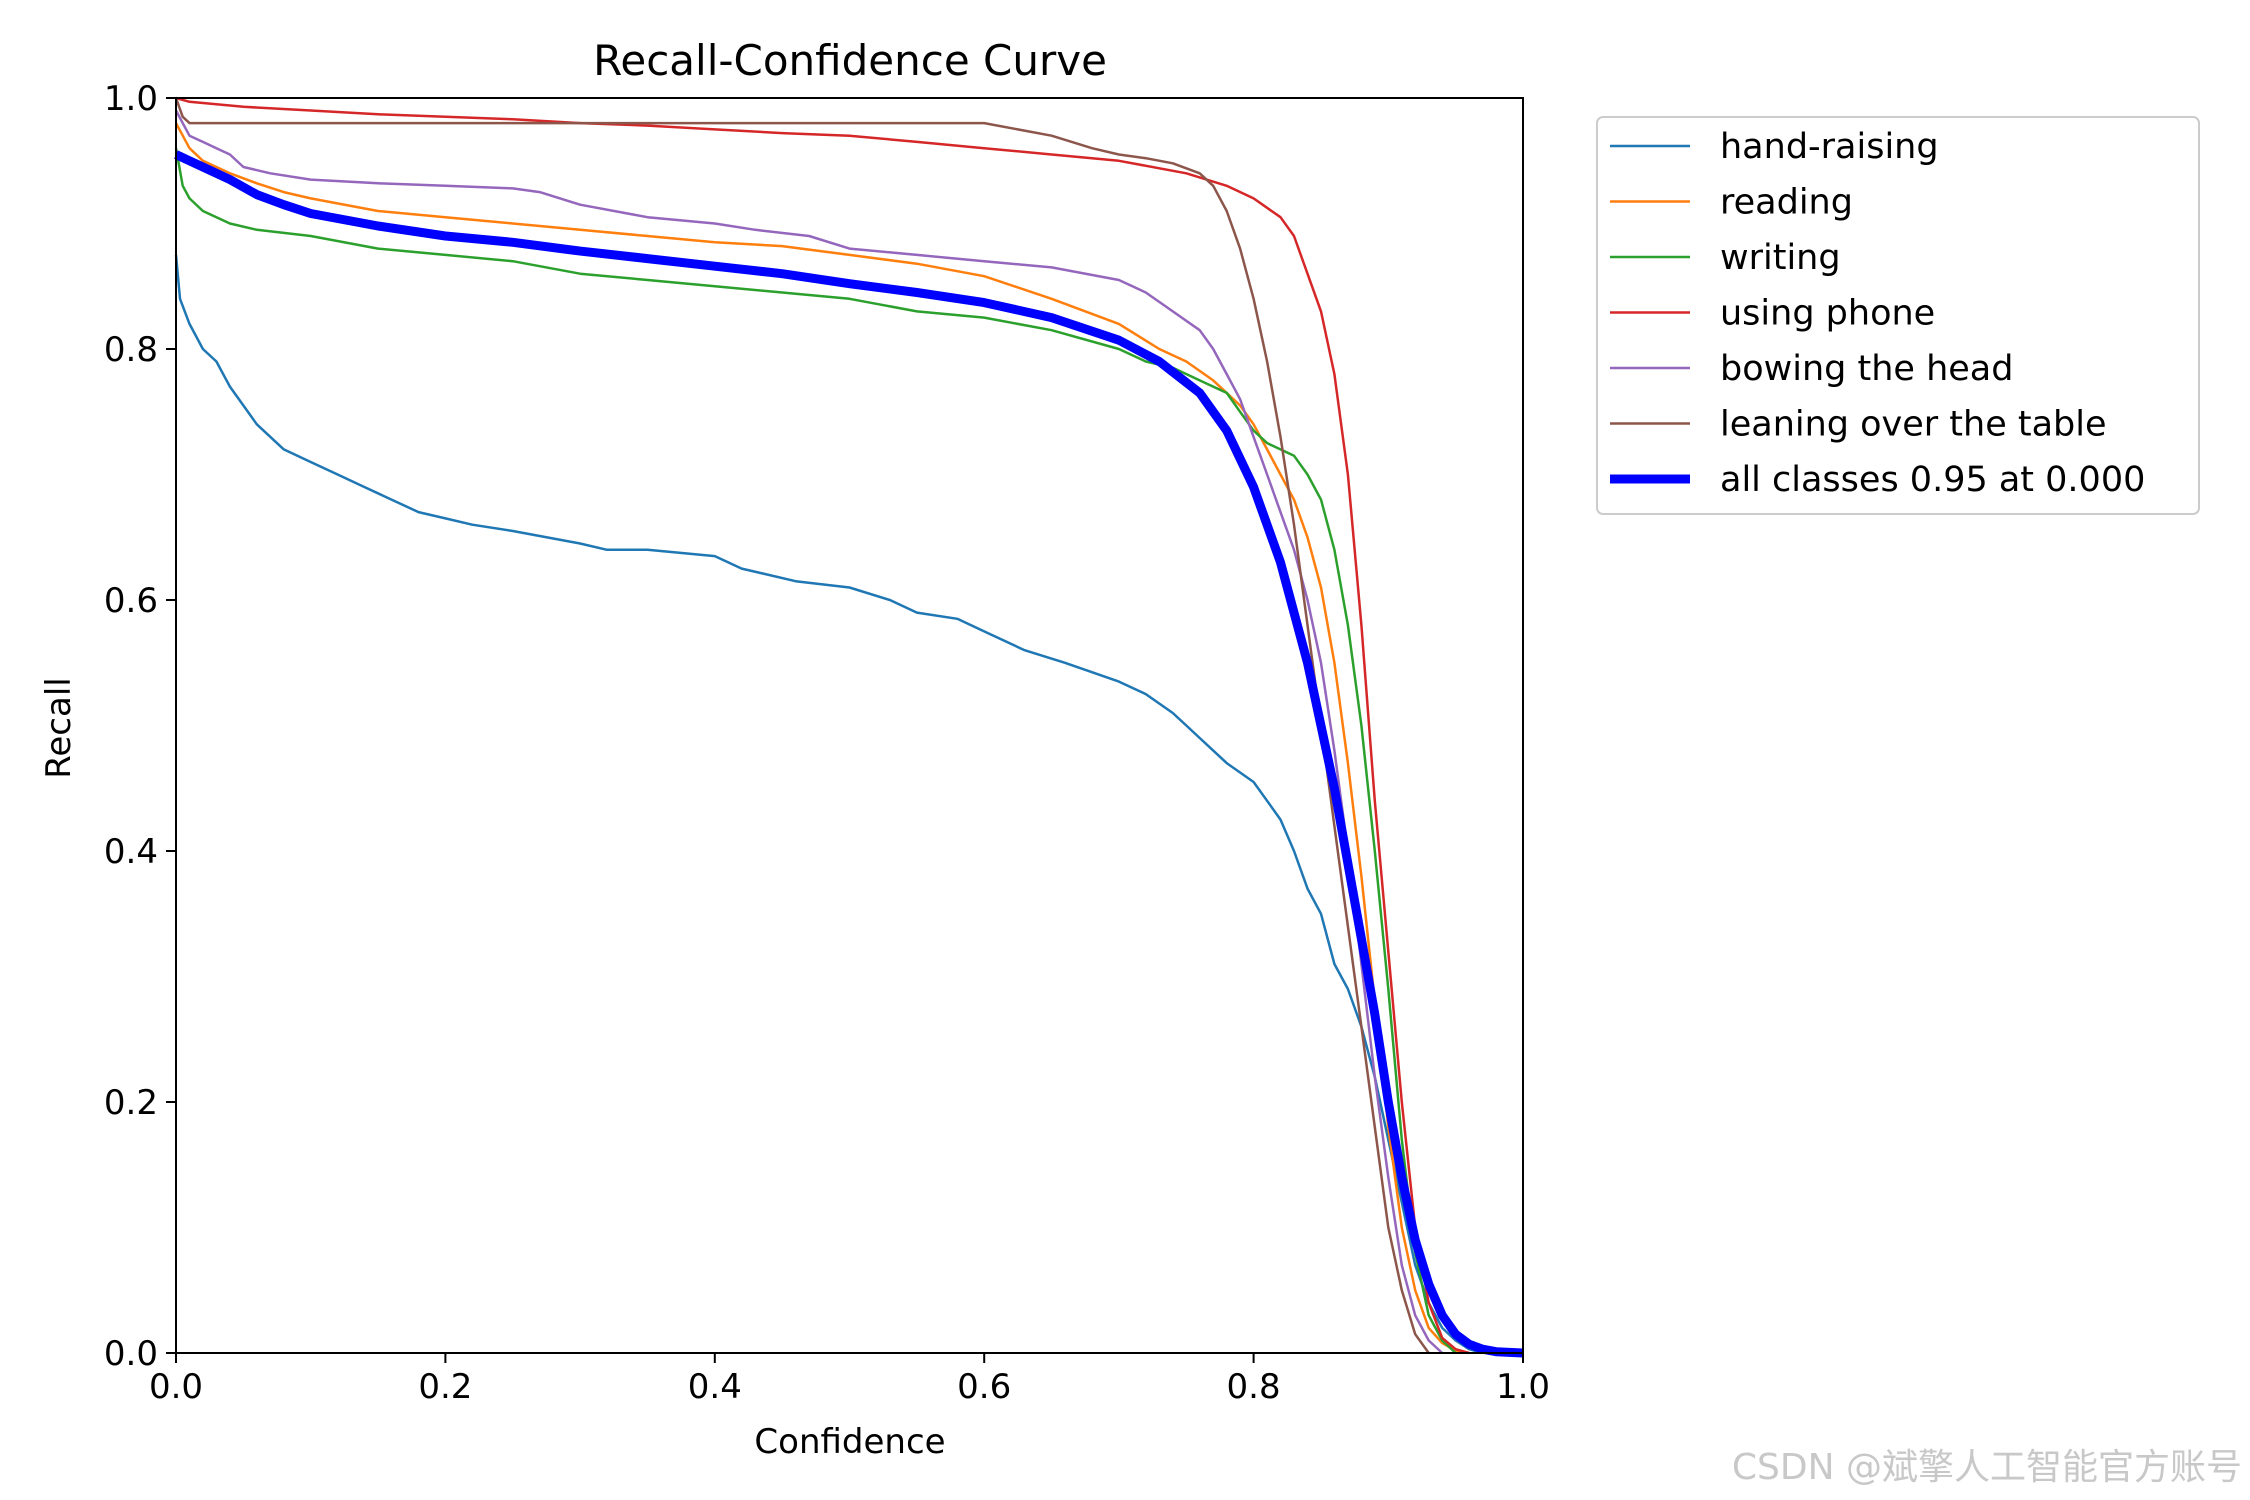 The width and height of the screenshot is (2250, 1500). Describe the element at coordinates (1866, 369) in the screenshot. I see `legend-label-4: bowing the head` at that location.